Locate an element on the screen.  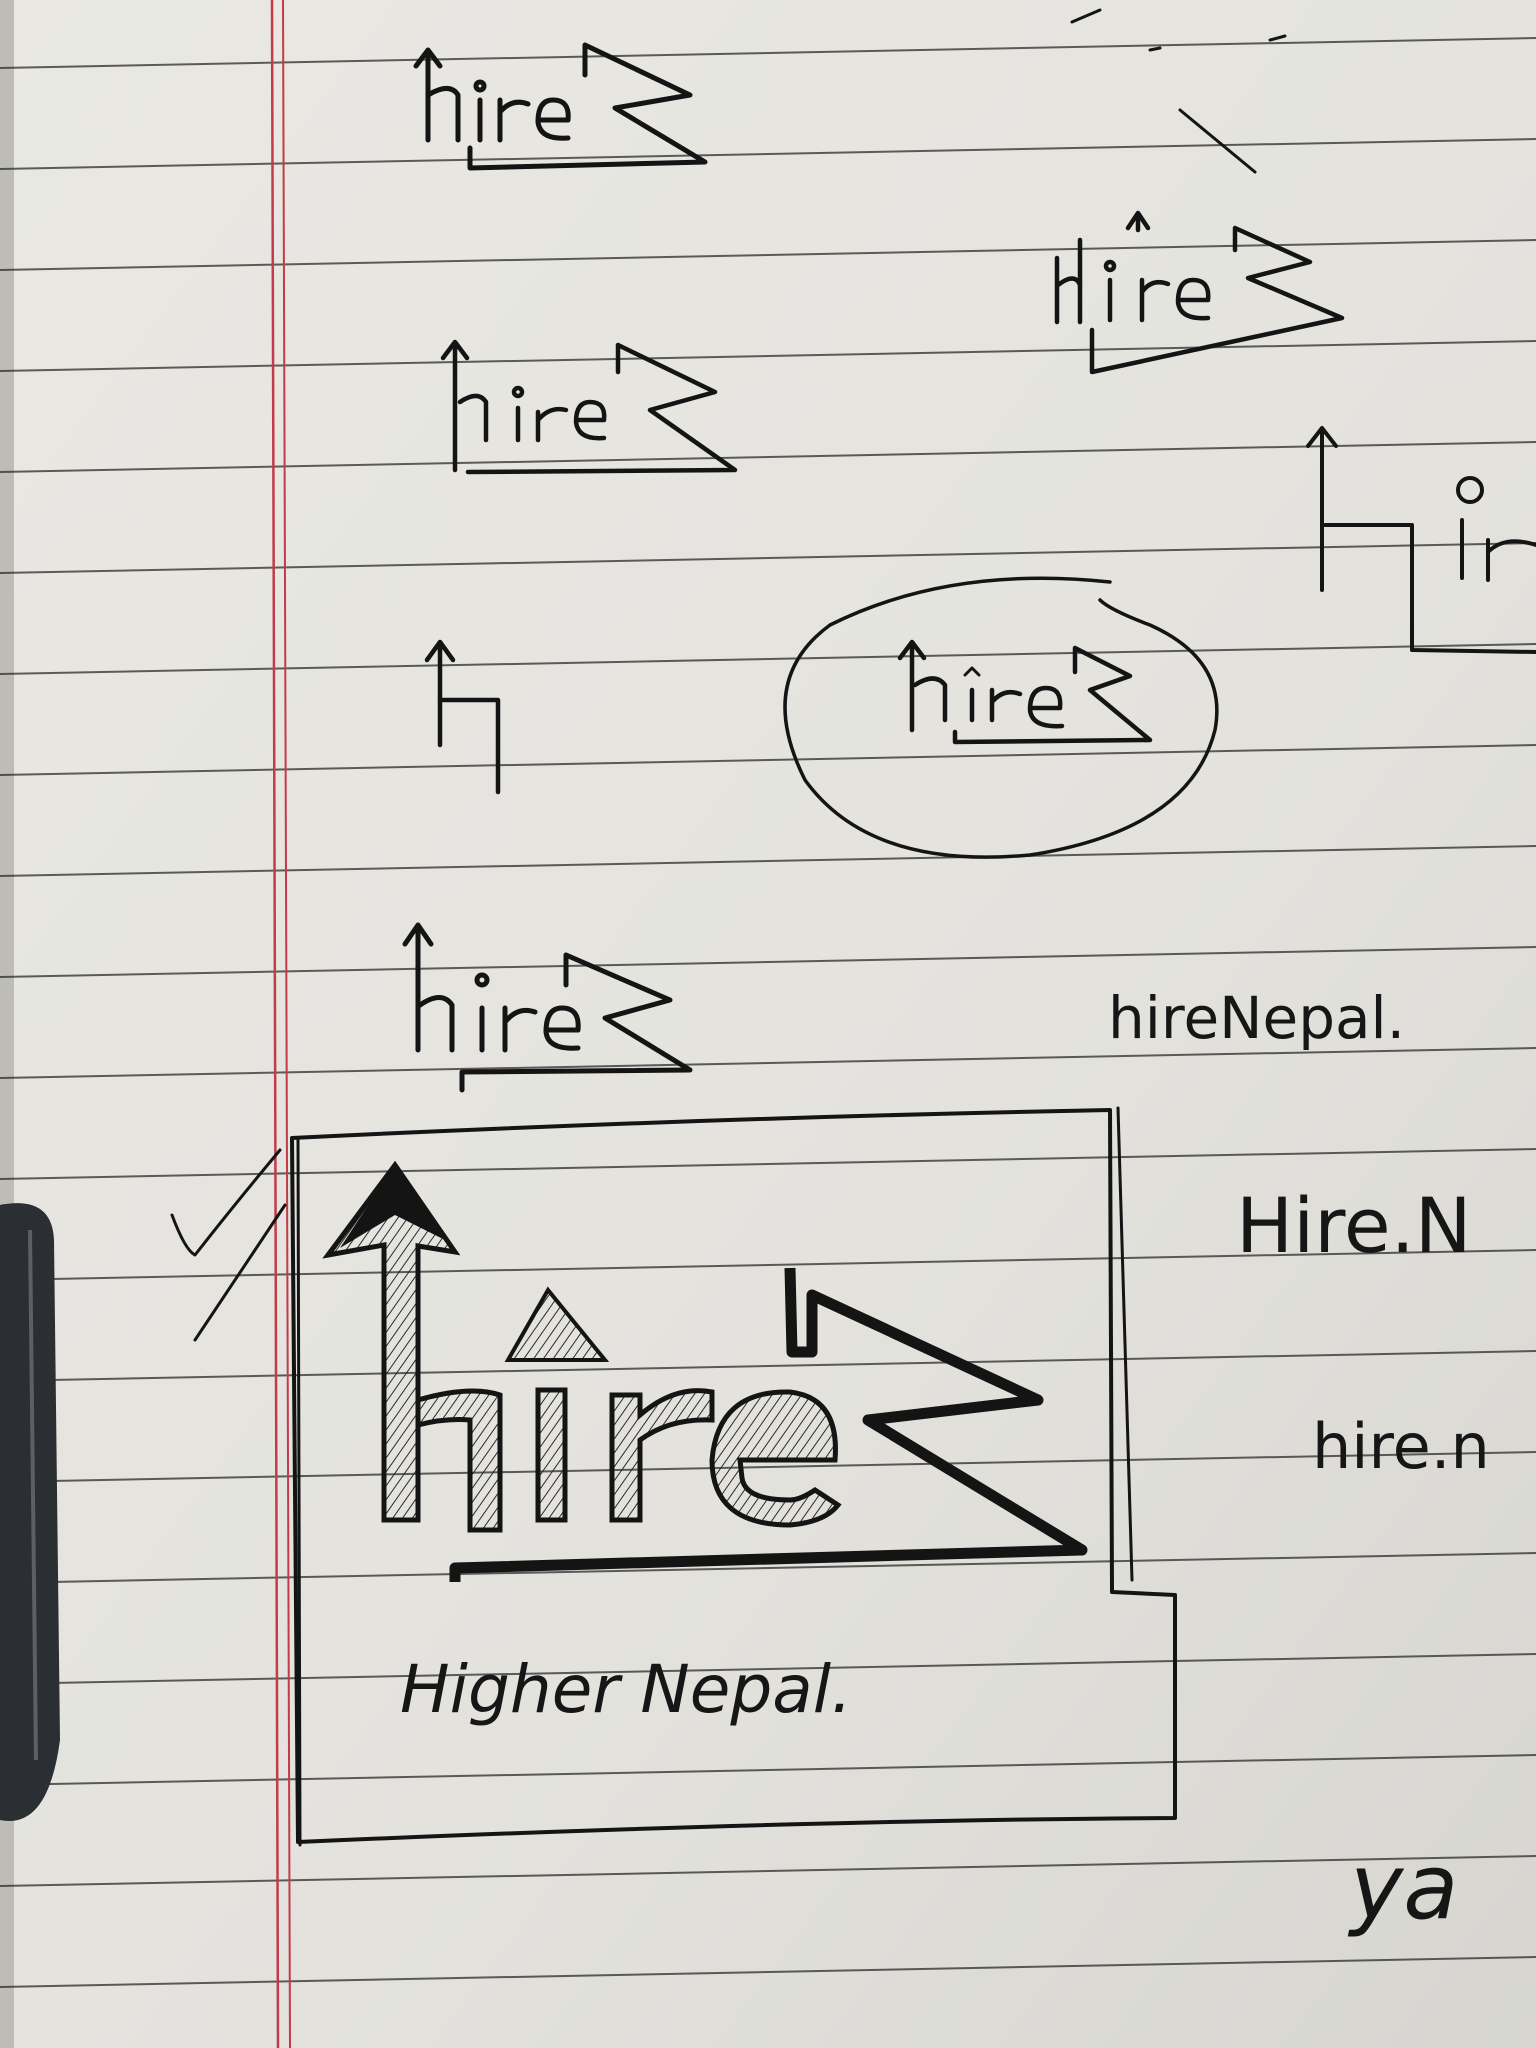
pen-clip is located at coordinates (30, 1512).